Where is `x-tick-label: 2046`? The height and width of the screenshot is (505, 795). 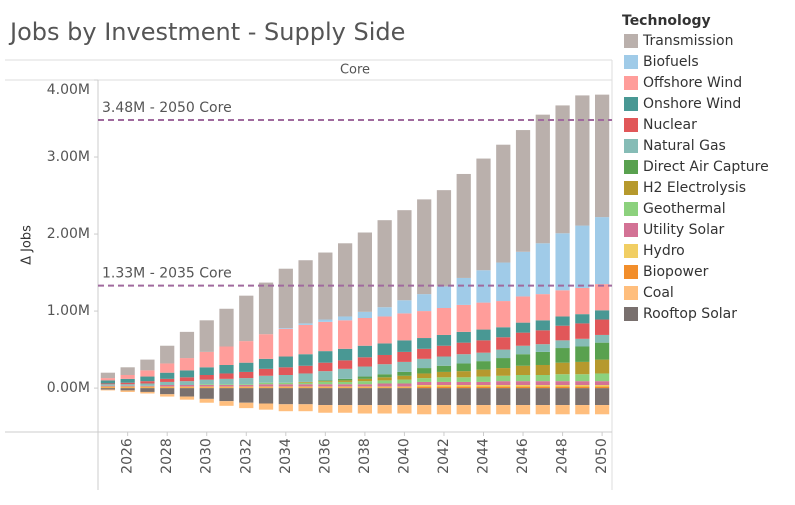
x-tick-label: 2046 is located at coordinates (523, 456).